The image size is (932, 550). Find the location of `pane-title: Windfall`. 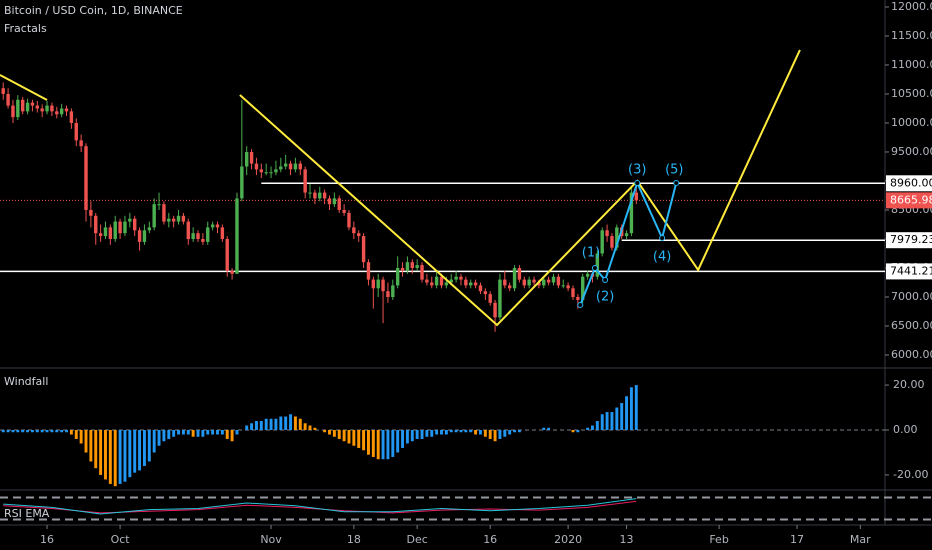

pane-title: Windfall is located at coordinates (26, 381).